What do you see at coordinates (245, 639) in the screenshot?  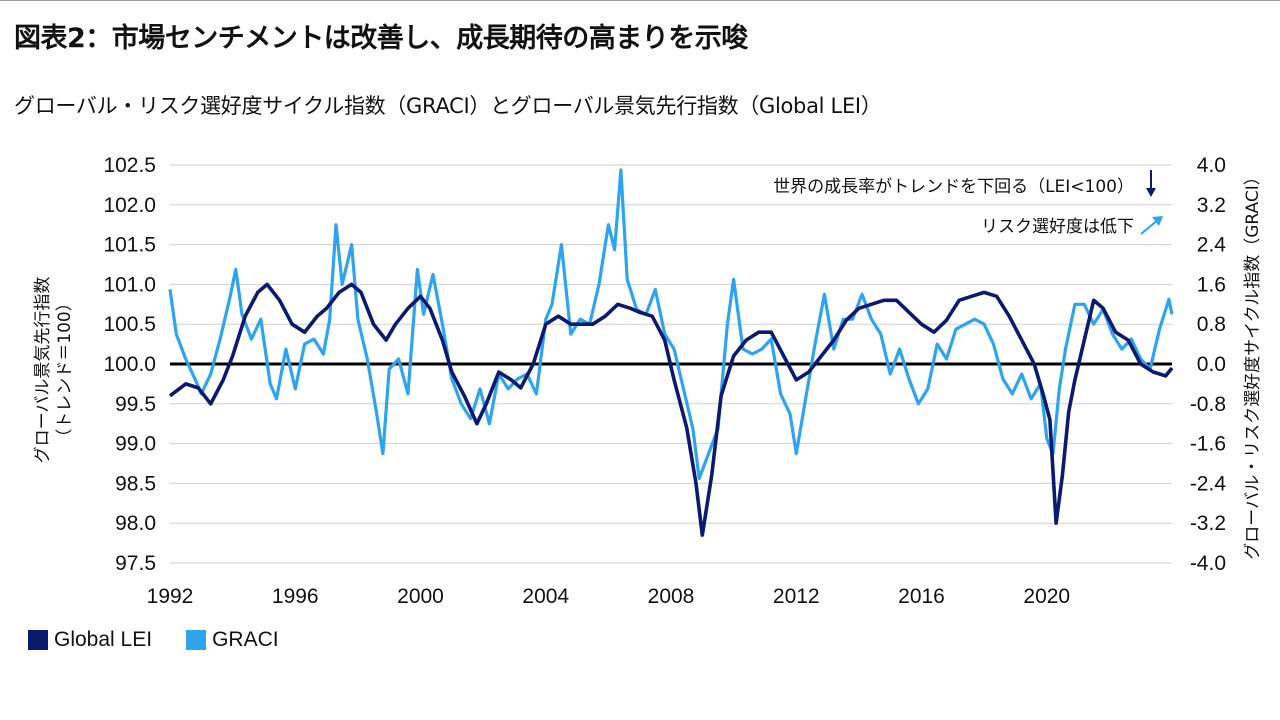 I see `legend-label-graci: GRACI` at bounding box center [245, 639].